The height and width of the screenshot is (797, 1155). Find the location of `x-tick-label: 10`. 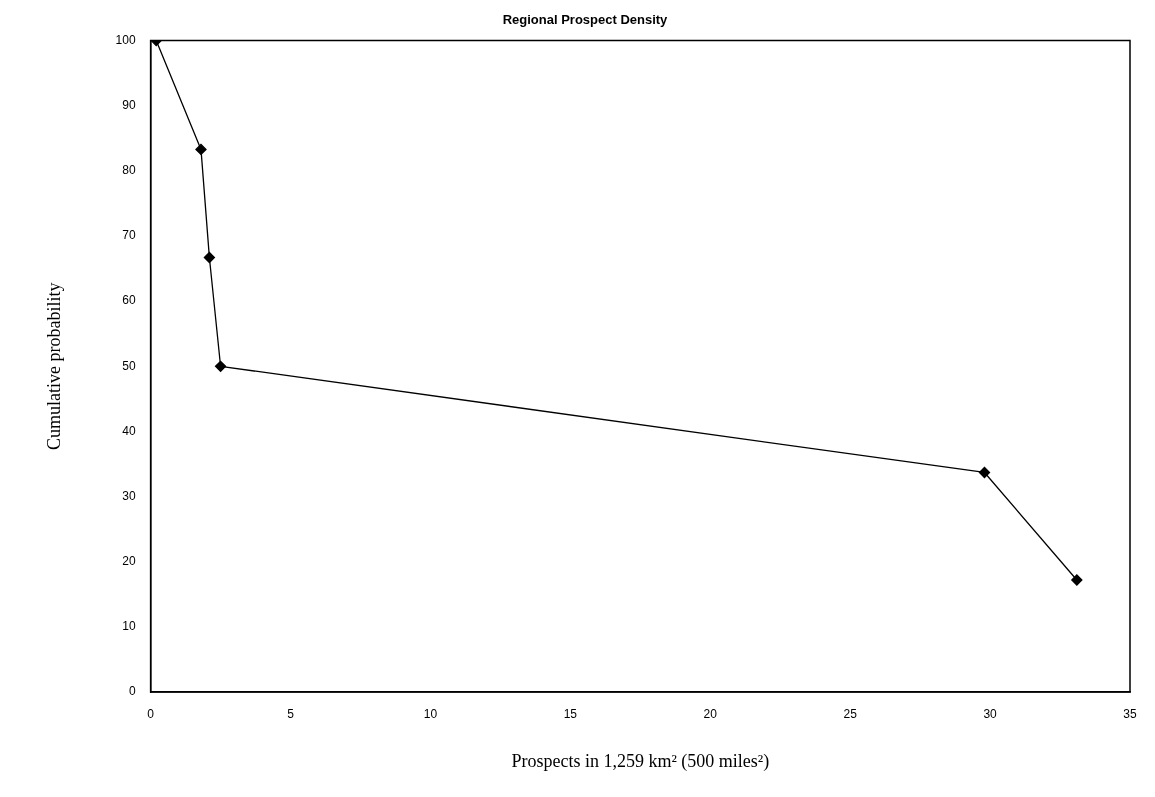

x-tick-label: 10 is located at coordinates (430, 713).